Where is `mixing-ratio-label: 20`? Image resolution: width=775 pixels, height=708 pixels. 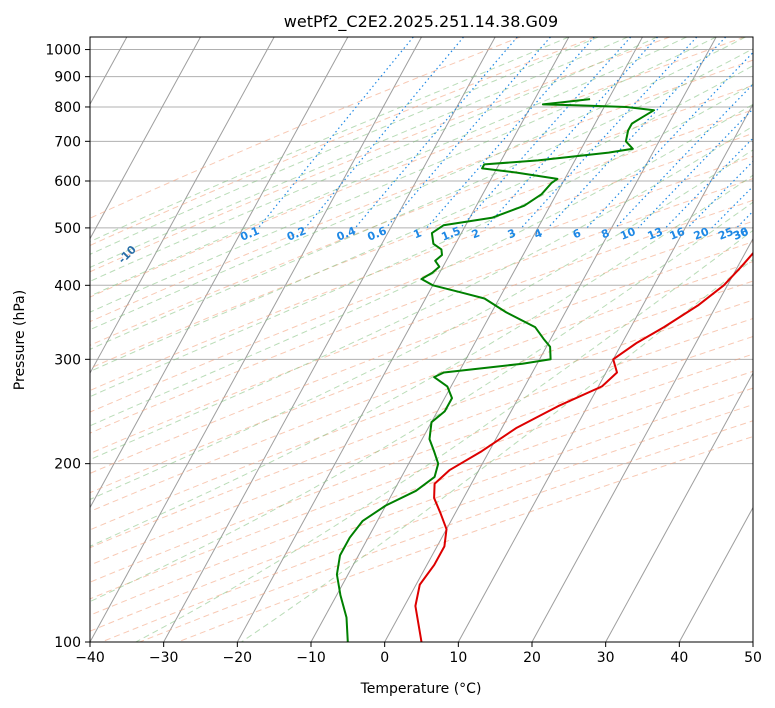
mixing-ratio-label: 20 is located at coordinates (701, 234).